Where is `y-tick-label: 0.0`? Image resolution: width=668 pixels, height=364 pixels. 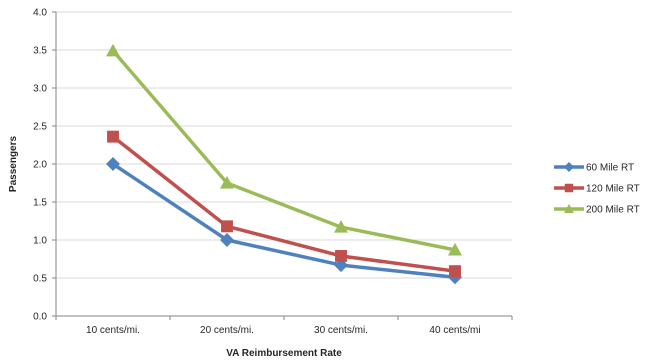
y-tick-label: 0.0 is located at coordinates (40, 317).